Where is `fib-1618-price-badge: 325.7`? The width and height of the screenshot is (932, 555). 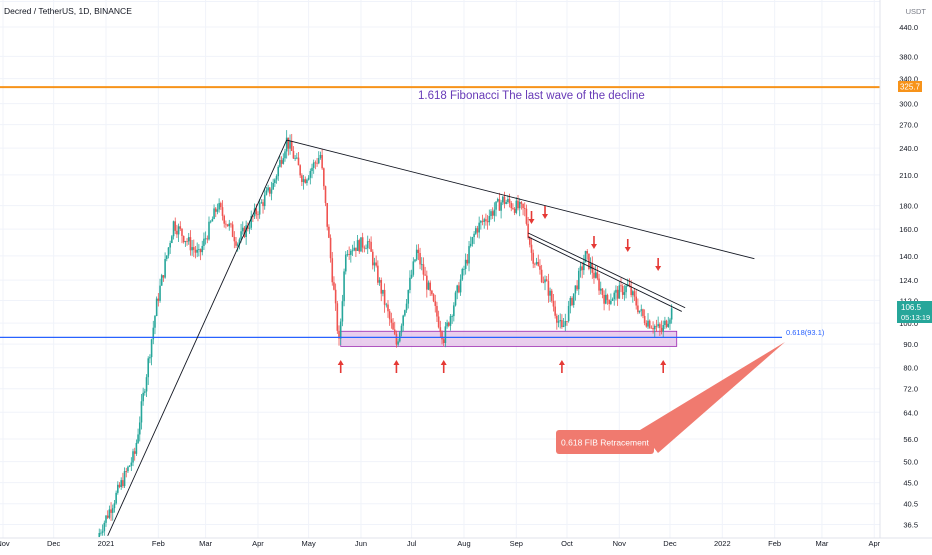
fib-1618-price-badge: 325.7 is located at coordinates (910, 86).